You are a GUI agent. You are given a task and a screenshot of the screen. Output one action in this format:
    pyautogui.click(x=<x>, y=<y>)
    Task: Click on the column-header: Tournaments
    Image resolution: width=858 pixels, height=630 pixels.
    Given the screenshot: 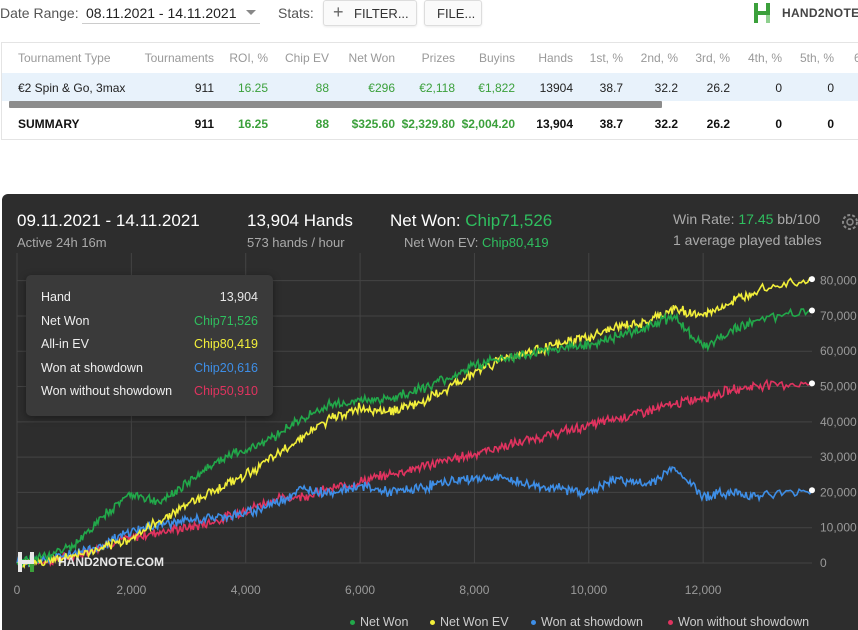 What is the action you would take?
    pyautogui.click(x=179, y=58)
    